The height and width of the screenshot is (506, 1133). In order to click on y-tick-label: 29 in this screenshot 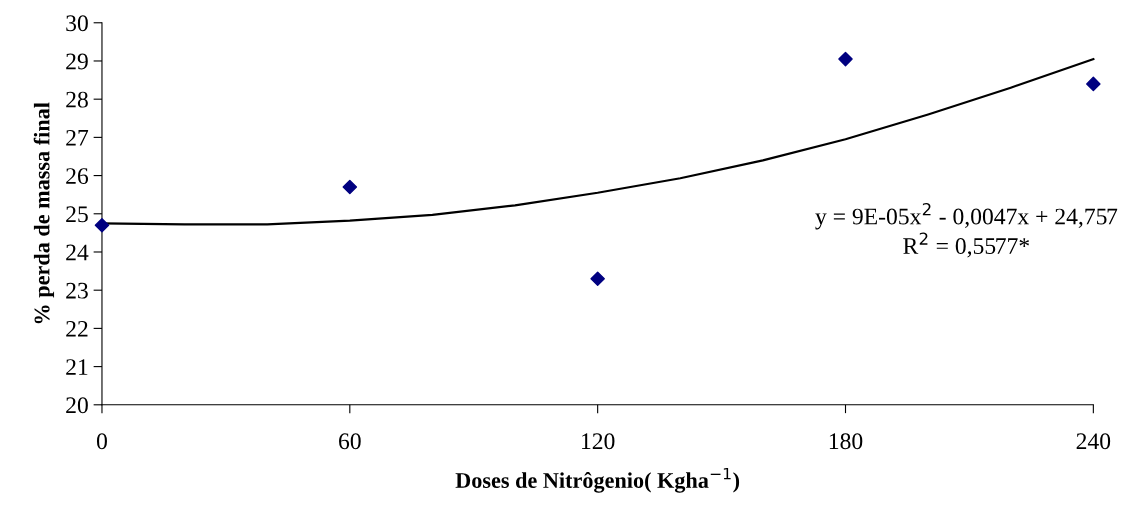, I will do `click(77, 61)`.